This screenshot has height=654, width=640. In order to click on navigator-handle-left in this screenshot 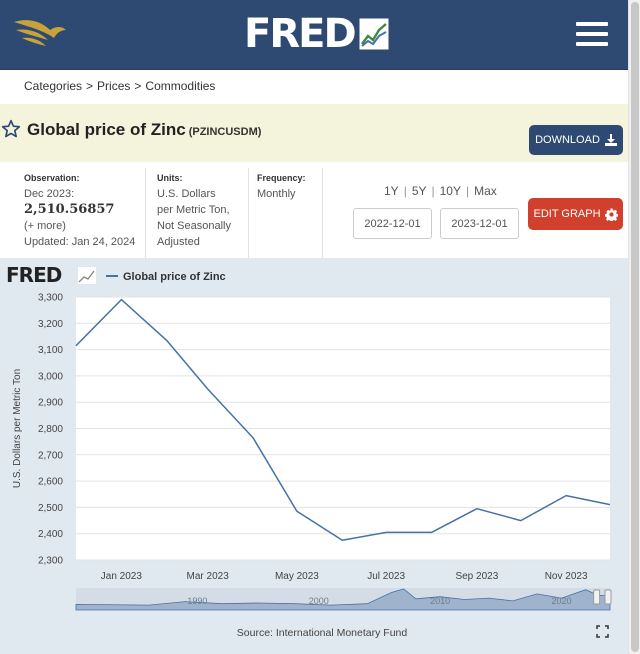, I will do `click(597, 597)`.